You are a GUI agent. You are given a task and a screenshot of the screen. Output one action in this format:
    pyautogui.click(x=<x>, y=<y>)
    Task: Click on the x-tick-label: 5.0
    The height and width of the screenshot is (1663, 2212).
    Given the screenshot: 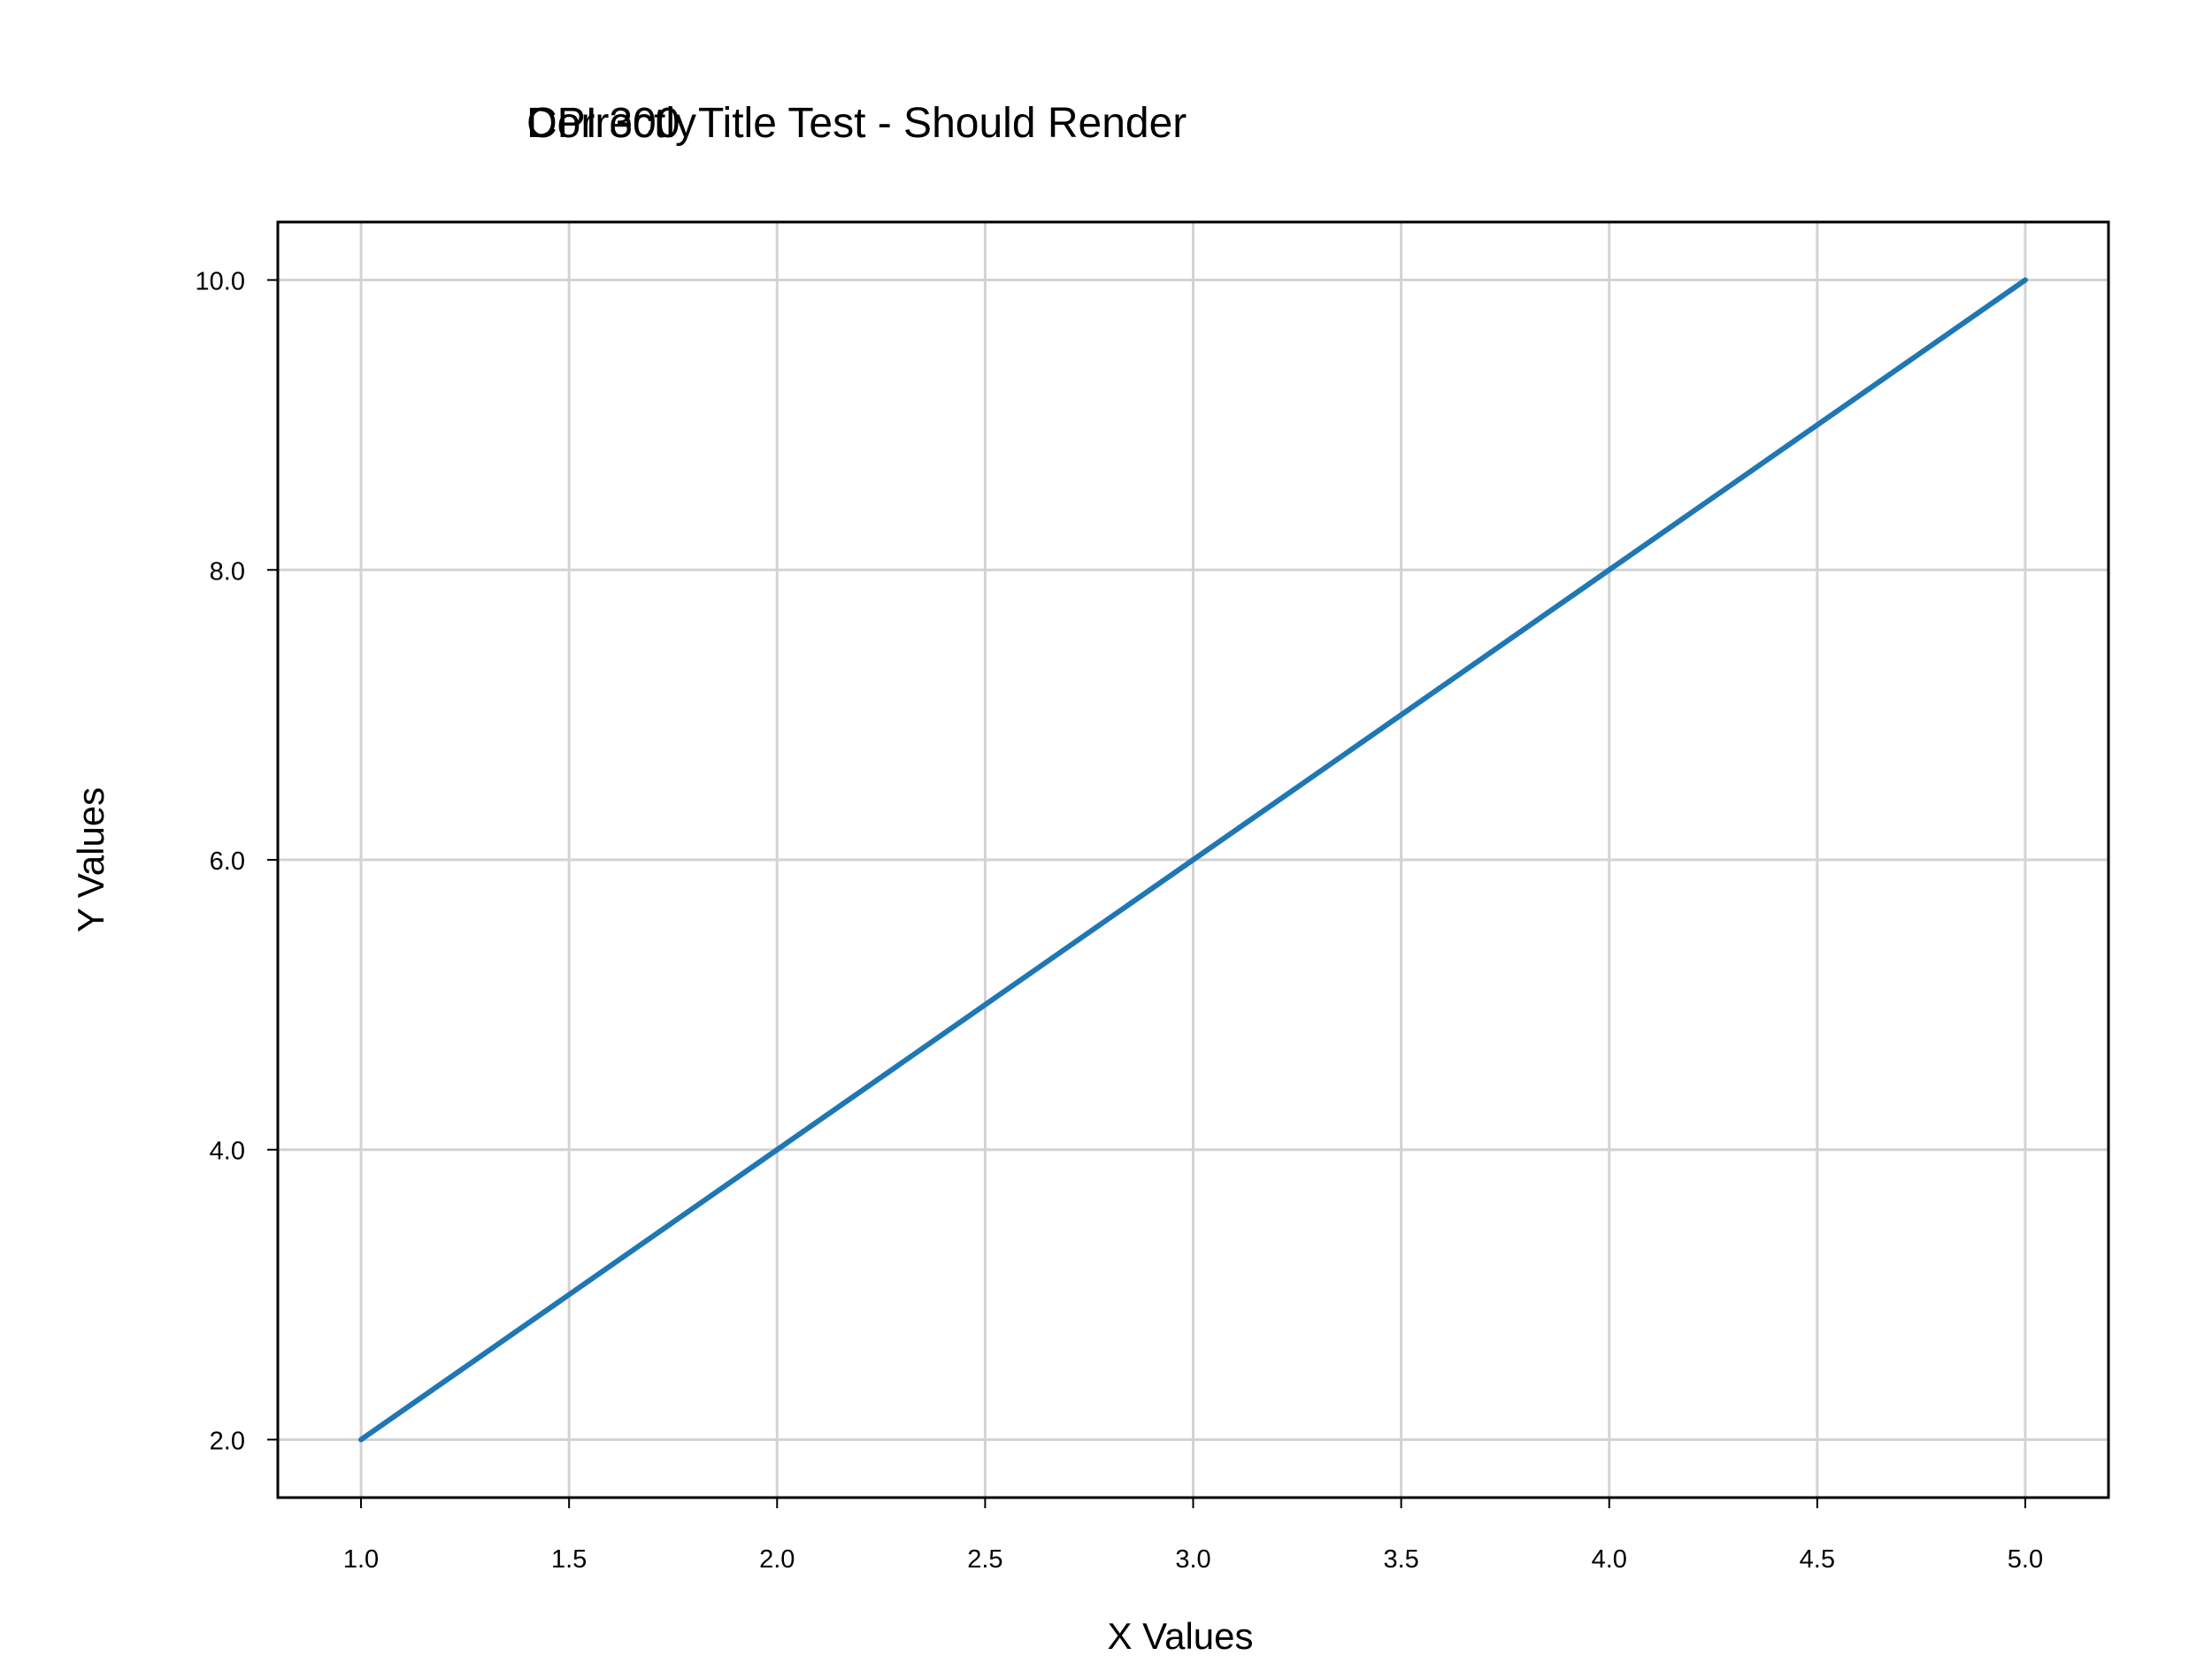 What is the action you would take?
    pyautogui.click(x=2026, y=1560)
    